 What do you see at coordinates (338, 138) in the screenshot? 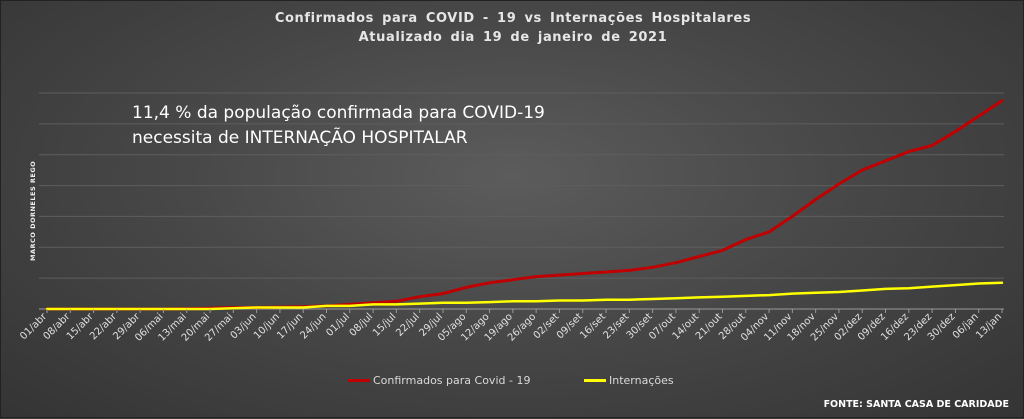
I see `annotation-line-2: necessita de INTERNAÇÃO HOSPITALAR` at bounding box center [338, 138].